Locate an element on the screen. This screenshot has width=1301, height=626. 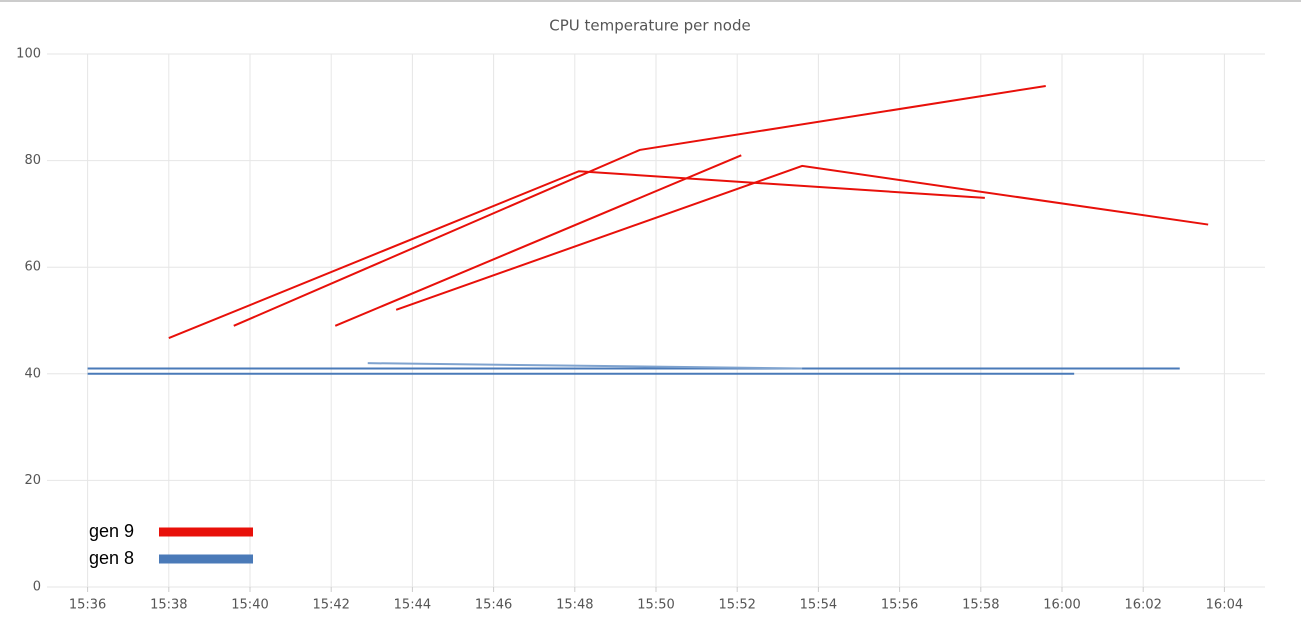
y-tick-label: 80 is located at coordinates (32, 160).